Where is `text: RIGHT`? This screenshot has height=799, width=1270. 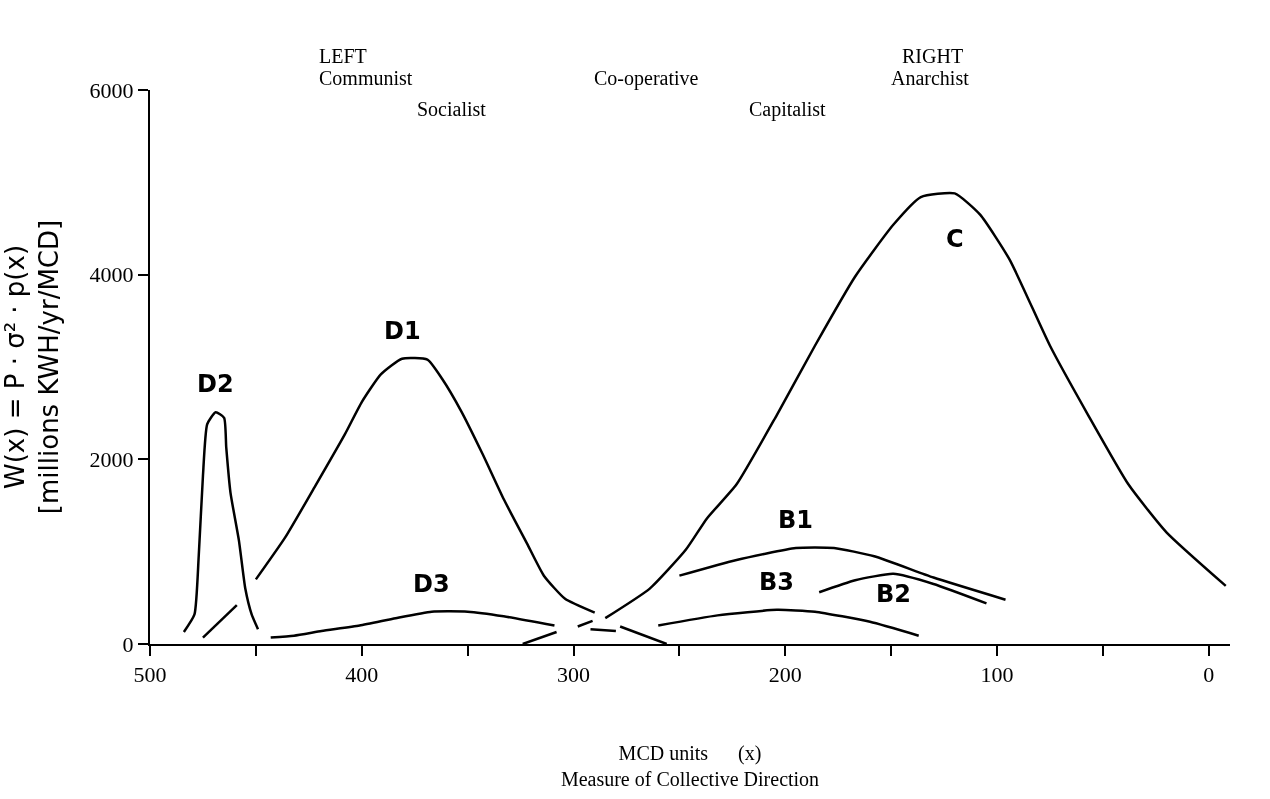
text: RIGHT is located at coordinates (933, 56).